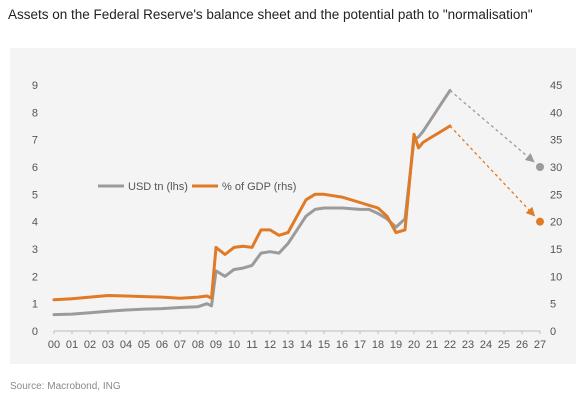  Describe the element at coordinates (432, 345) in the screenshot. I see `x-tick-label: 21` at that location.